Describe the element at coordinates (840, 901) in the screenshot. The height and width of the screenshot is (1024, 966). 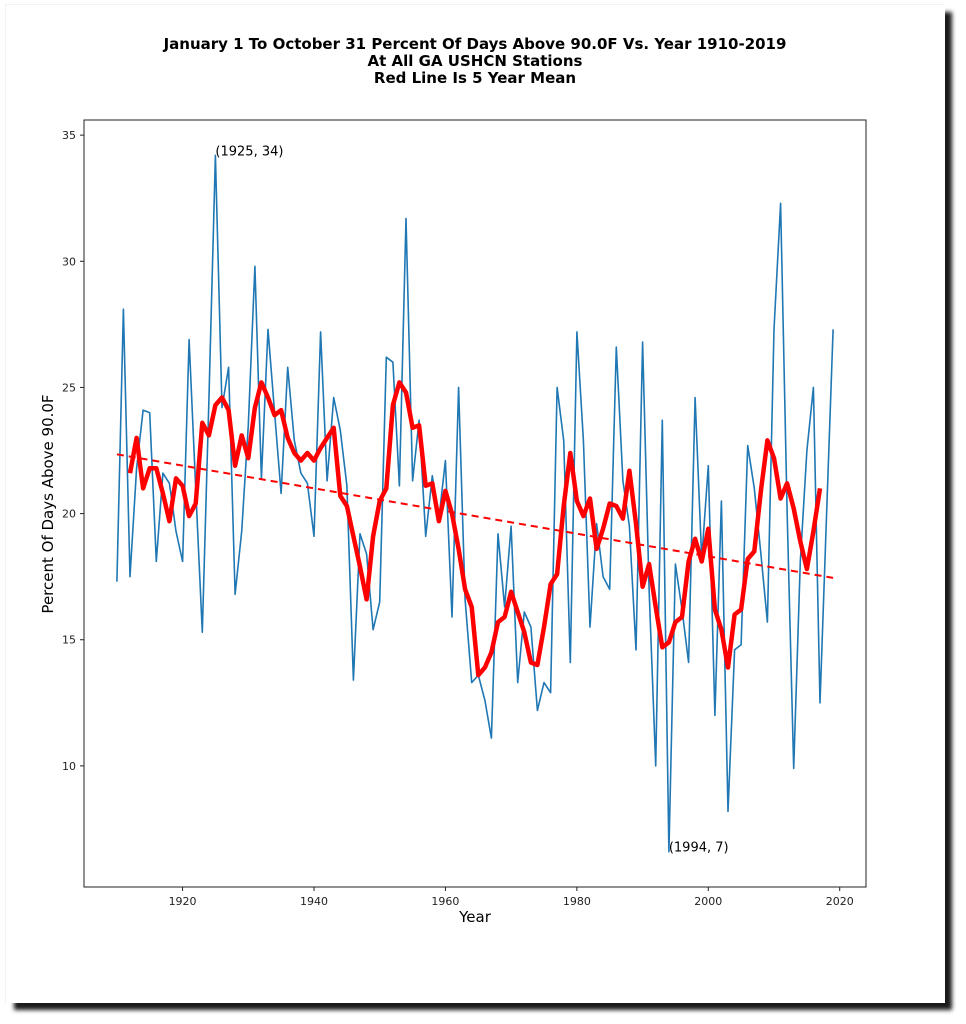
I see `x-tick-label: 2020` at that location.